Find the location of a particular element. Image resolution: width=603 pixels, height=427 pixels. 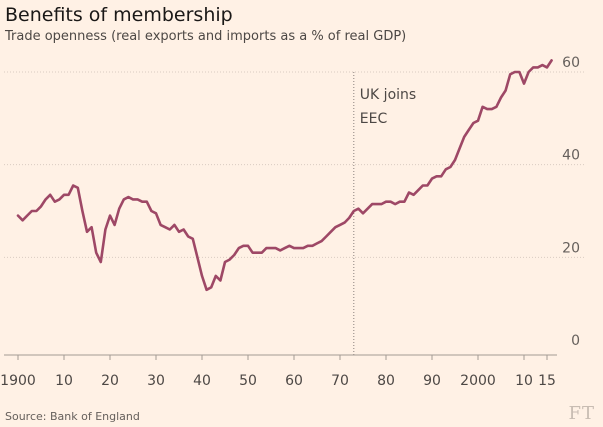

chart-title: Benefits of membership is located at coordinates (119, 15).